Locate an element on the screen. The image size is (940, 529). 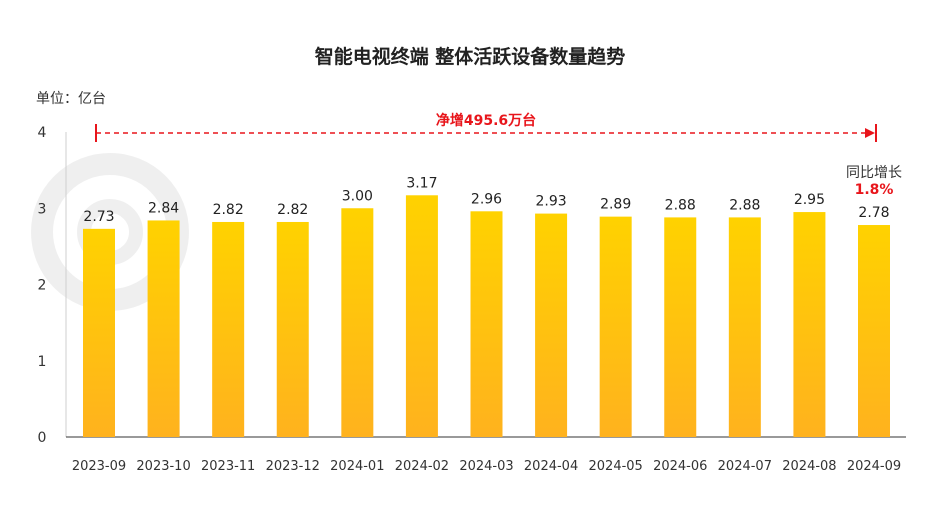
x-tick-label: 2024-07 is located at coordinates (745, 466).